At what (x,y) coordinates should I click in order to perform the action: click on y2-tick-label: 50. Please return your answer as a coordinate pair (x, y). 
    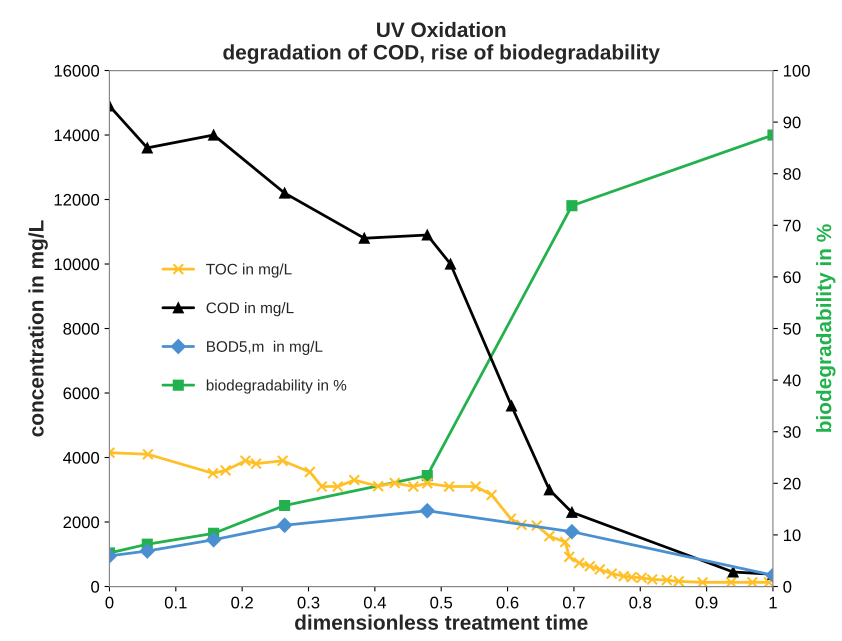
    Looking at the image, I should click on (792, 328).